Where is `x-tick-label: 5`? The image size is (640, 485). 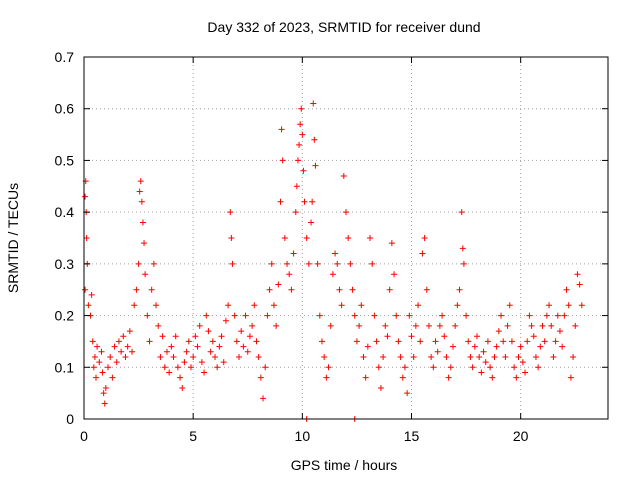 x-tick-label: 5 is located at coordinates (193, 436).